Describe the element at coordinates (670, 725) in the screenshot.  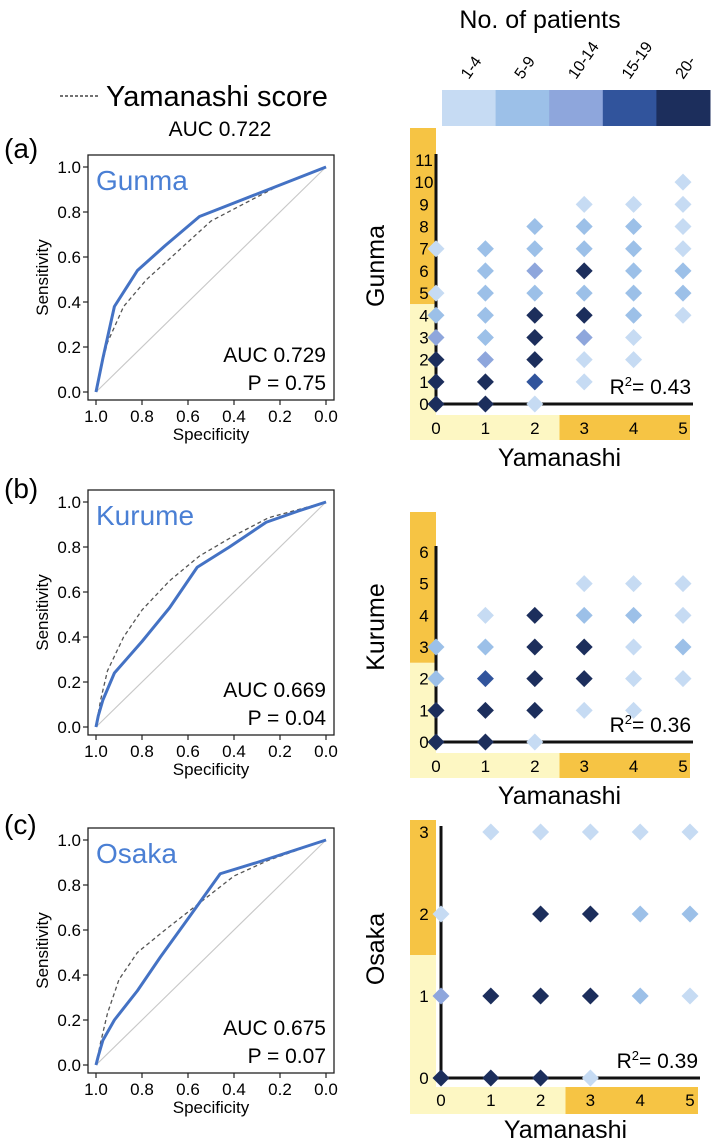
I see `scatter-r2-value: 0.36` at that location.